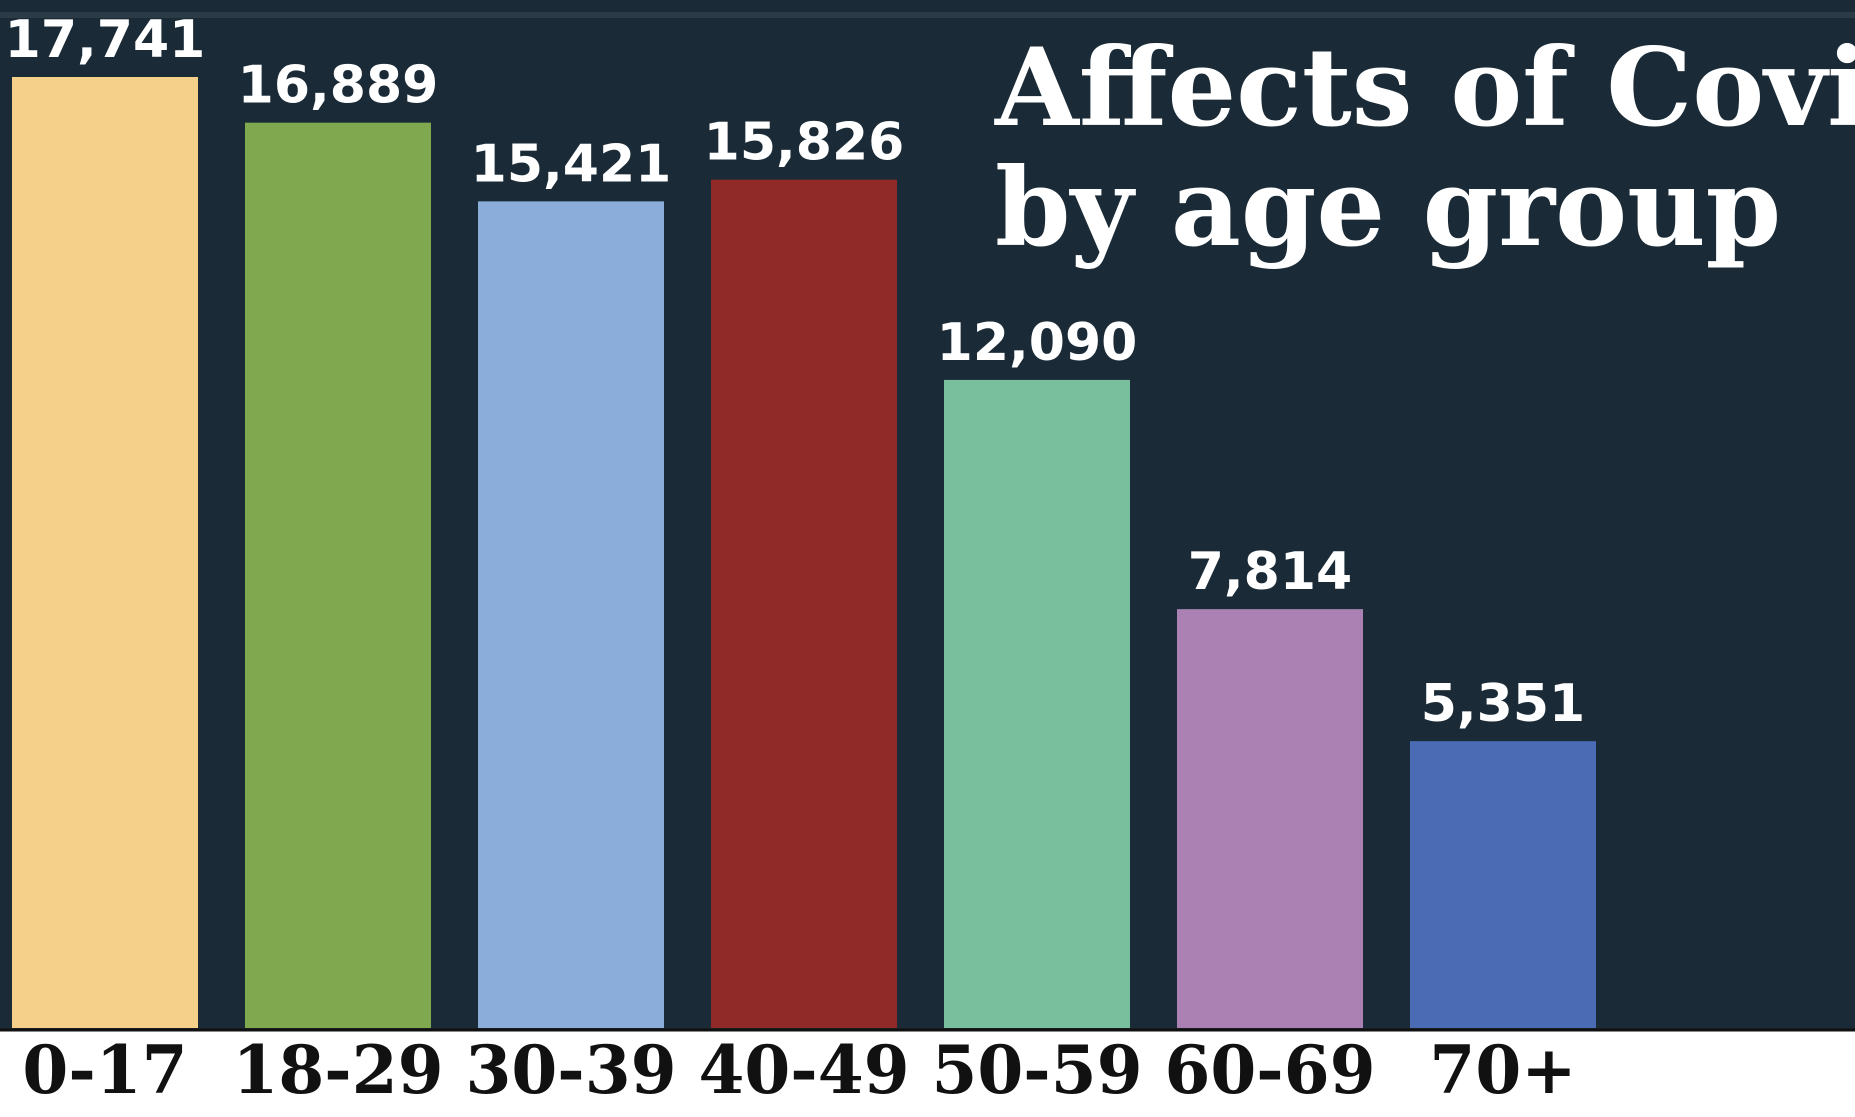 Image resolution: width=1855 pixels, height=1117 pixels. Describe the element at coordinates (1388, 208) in the screenshot. I see `chart-title-line-2: by age group` at that location.